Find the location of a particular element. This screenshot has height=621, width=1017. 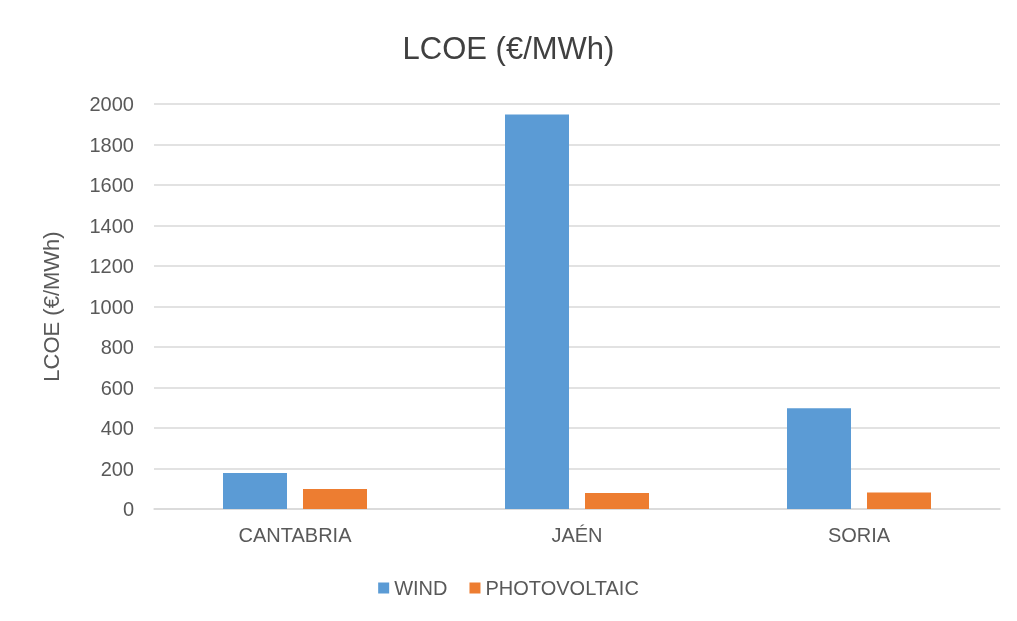

y-tick-label: 1000 is located at coordinates (111, 306).